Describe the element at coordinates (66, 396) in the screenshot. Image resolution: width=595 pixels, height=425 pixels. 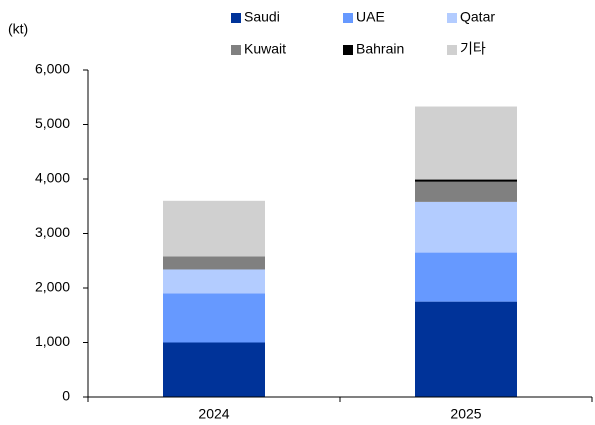
I see `y-tick-label: 0` at that location.